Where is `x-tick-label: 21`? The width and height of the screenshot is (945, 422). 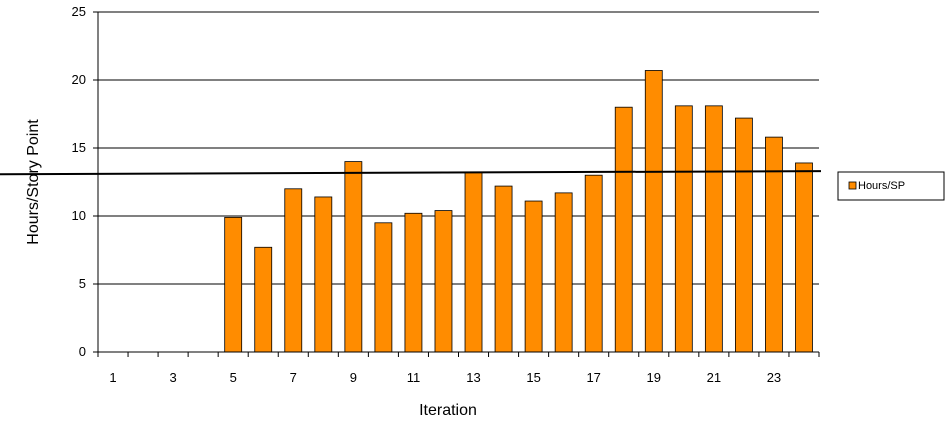 x-tick-label: 21 is located at coordinates (714, 377).